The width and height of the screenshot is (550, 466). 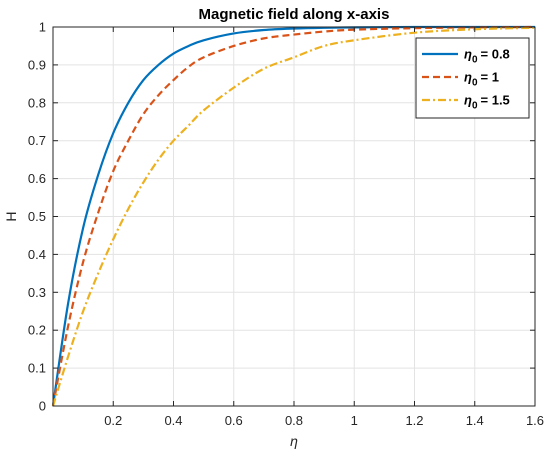 I want to click on y-tick-label: 0.7, so click(x=37, y=140).